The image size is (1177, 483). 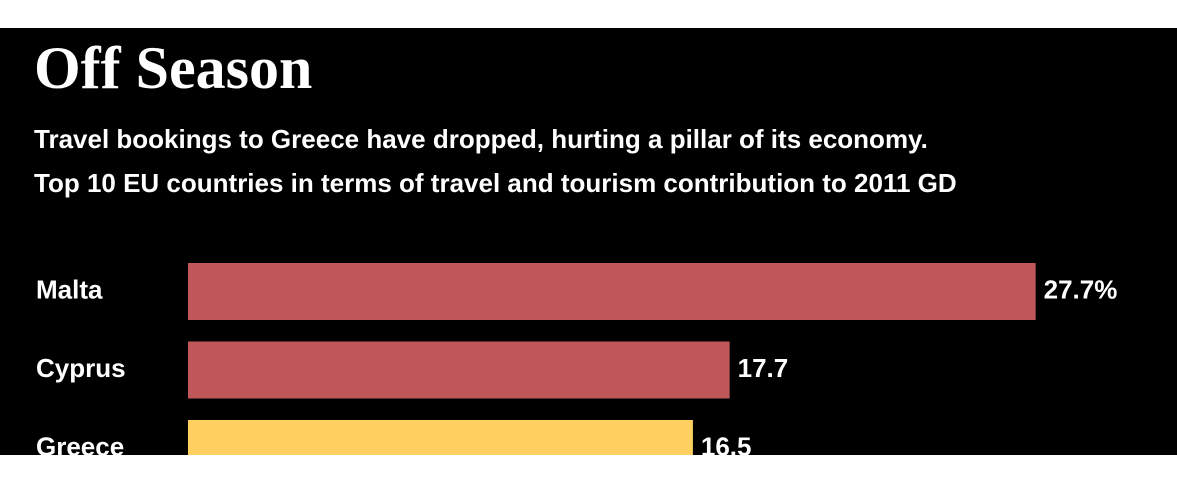 What do you see at coordinates (80, 446) in the screenshot?
I see `category-label: Greece` at bounding box center [80, 446].